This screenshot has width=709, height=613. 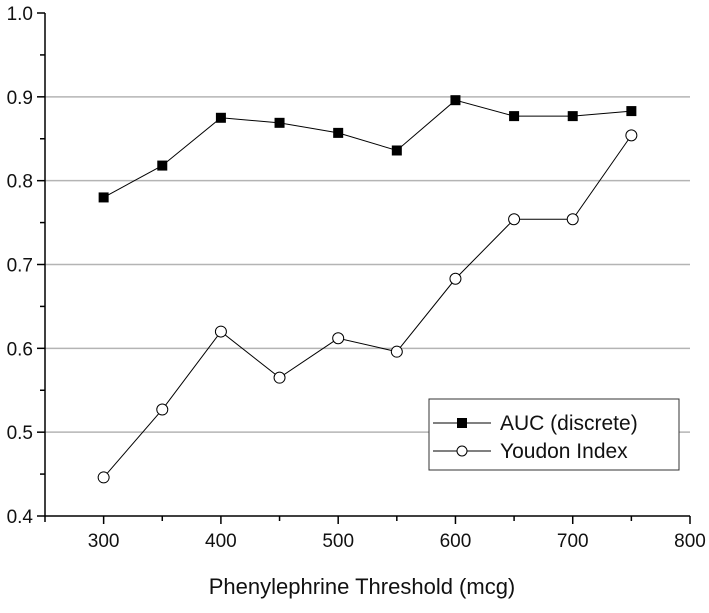 I want to click on y-tick-label: 0.8, so click(x=20, y=182).